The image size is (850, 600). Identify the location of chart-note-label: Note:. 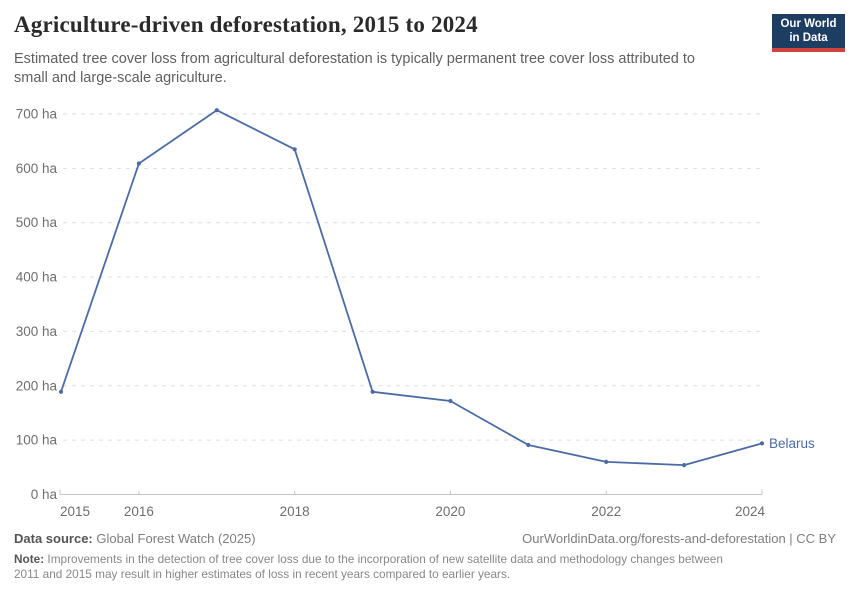
(29, 559).